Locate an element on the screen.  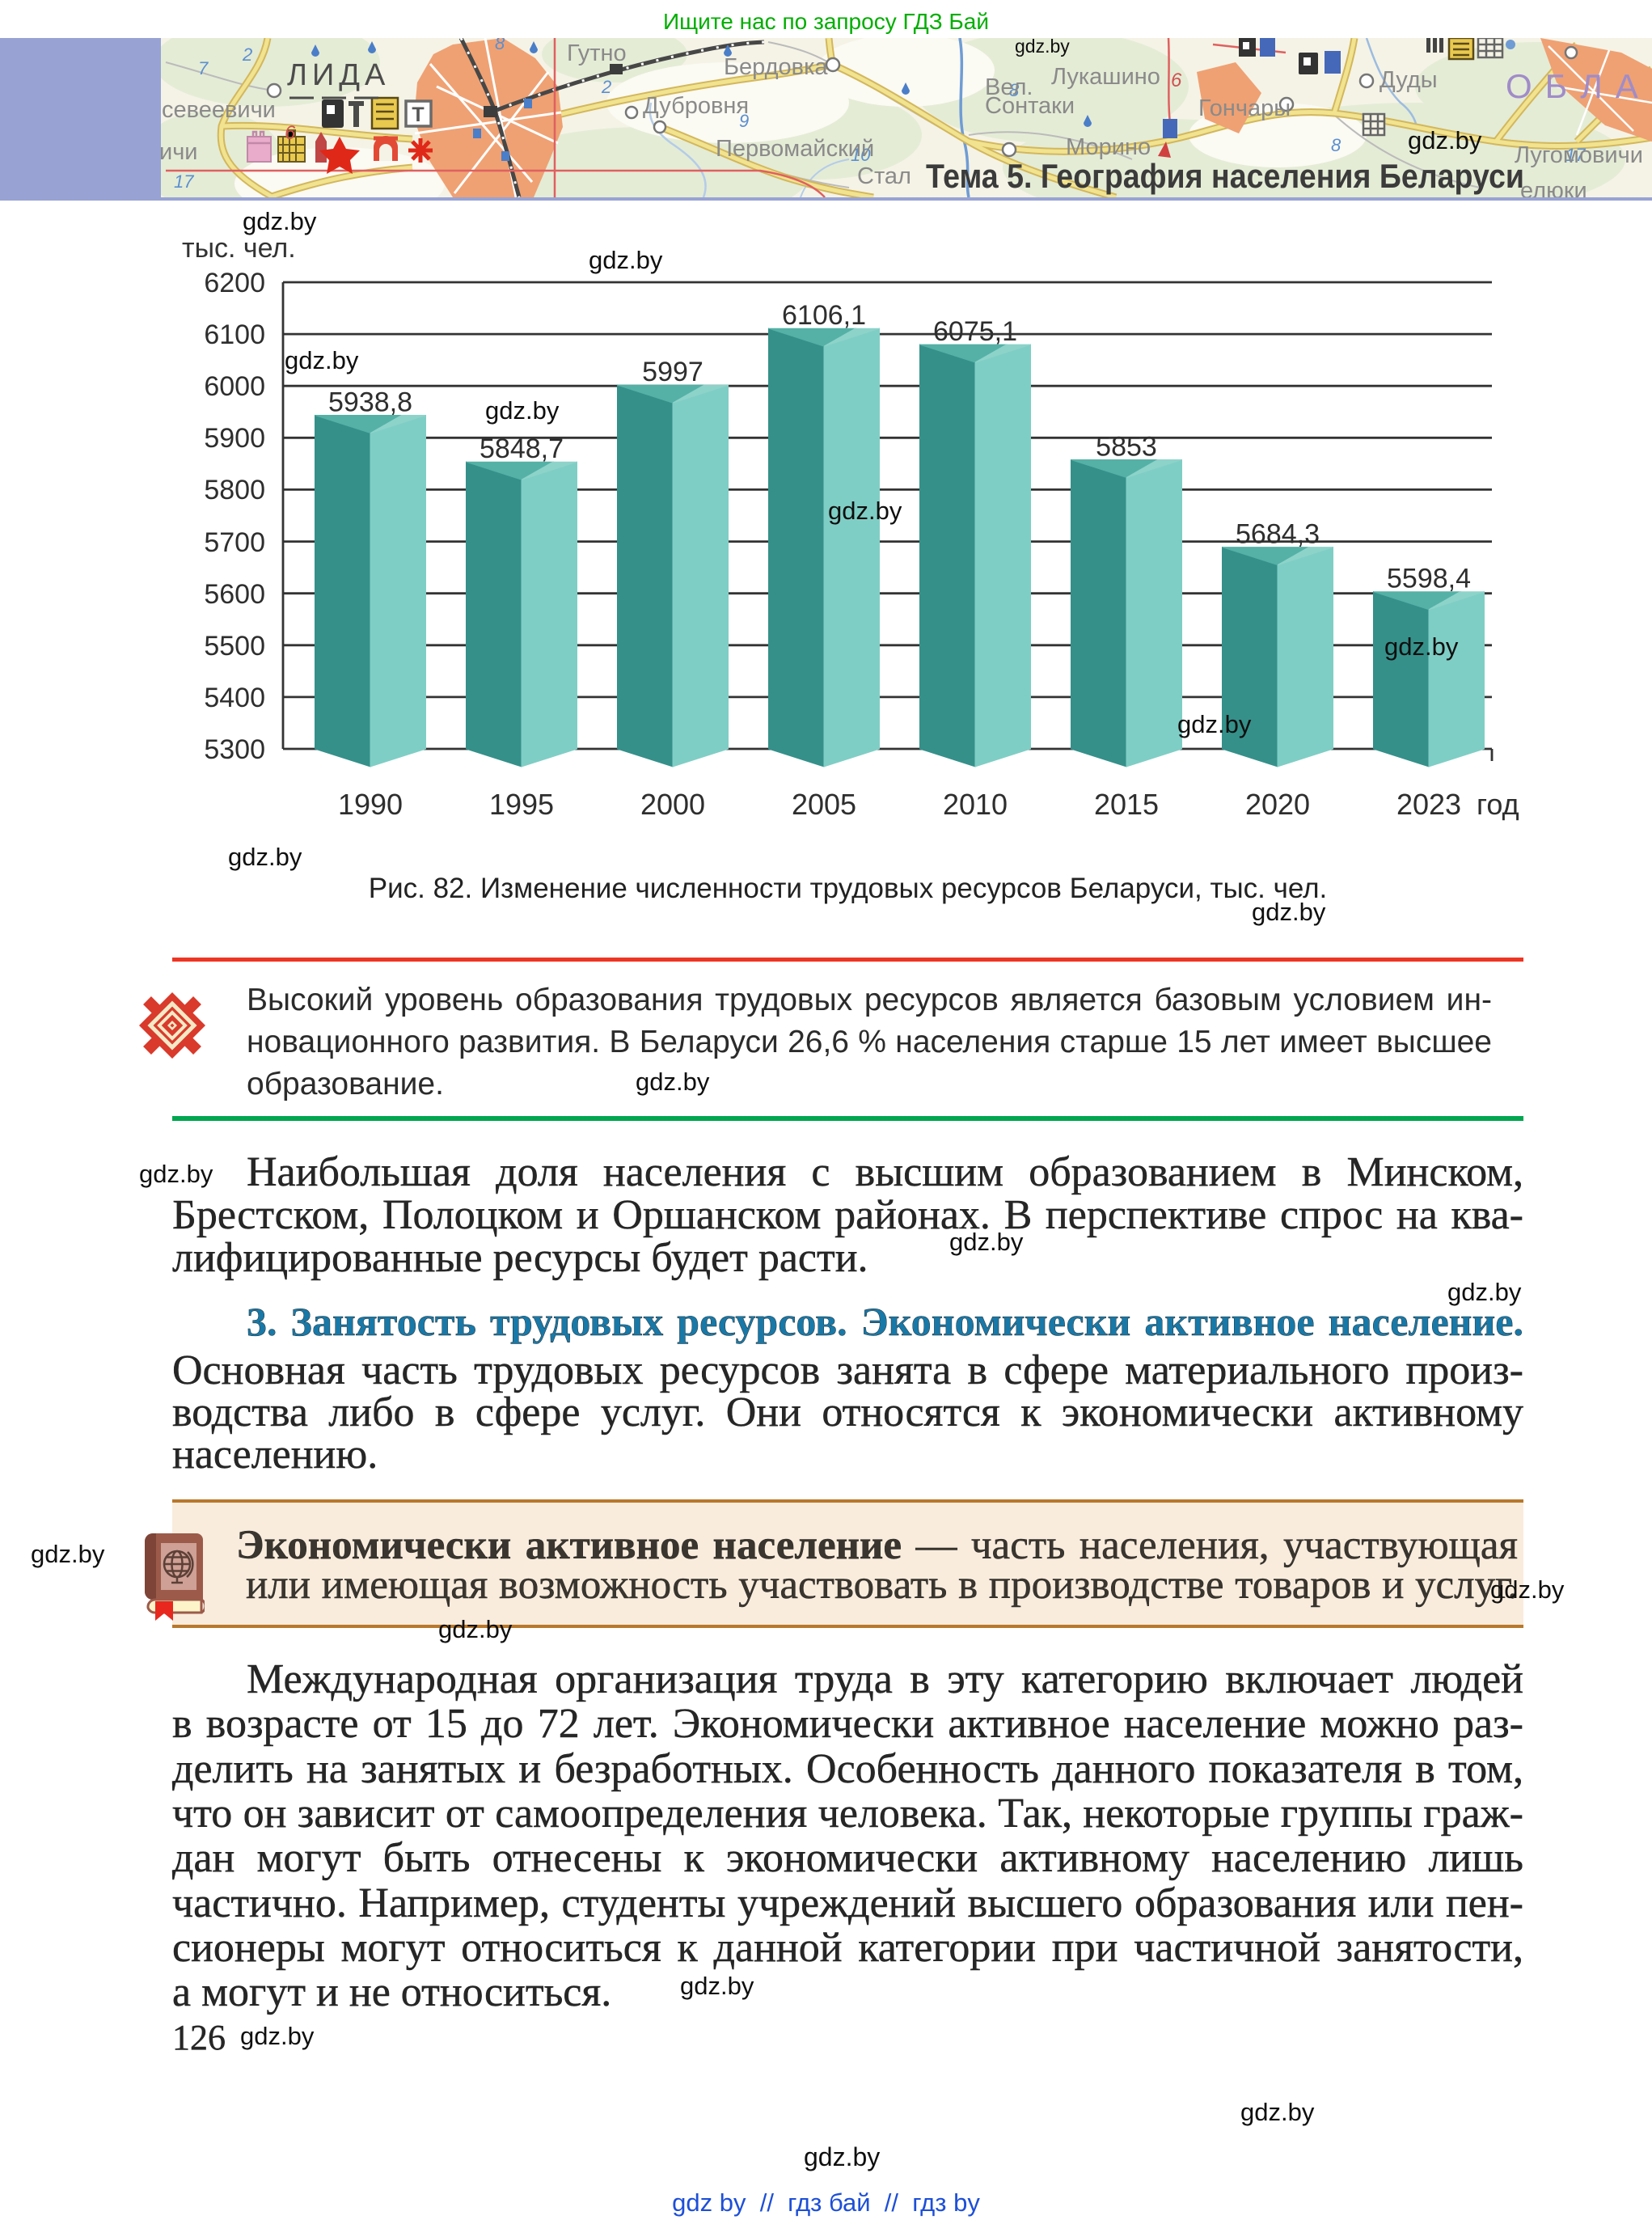
svg-text: T is located at coordinates (418, 115).